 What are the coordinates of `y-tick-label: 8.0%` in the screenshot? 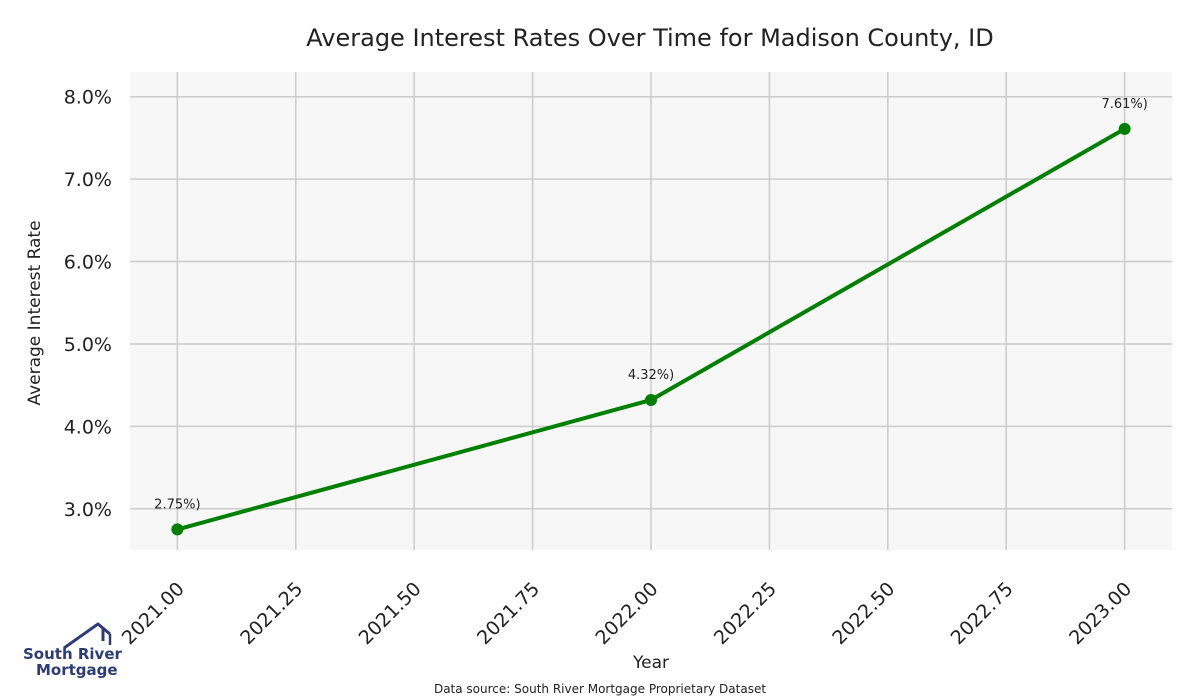 It's located at (88, 98).